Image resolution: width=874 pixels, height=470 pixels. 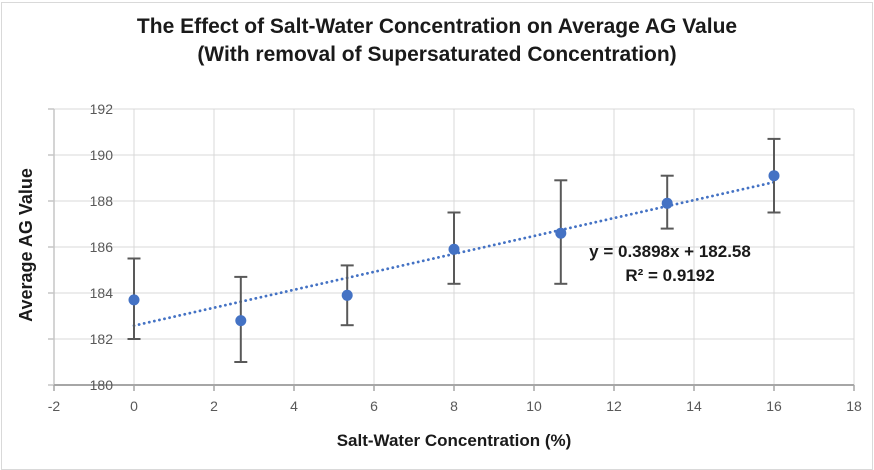 What do you see at coordinates (102, 385) in the screenshot?
I see `y-tick-label: 180` at bounding box center [102, 385].